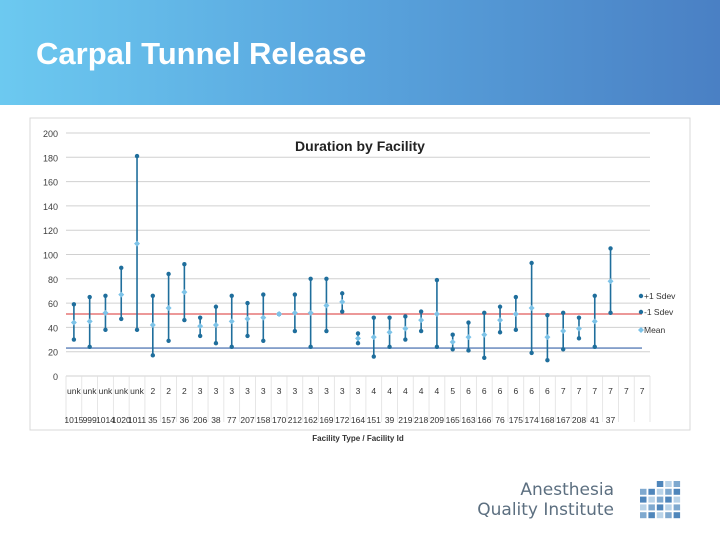  What do you see at coordinates (247, 420) in the screenshot?
I see `x-tick-label-id: 207` at bounding box center [247, 420].